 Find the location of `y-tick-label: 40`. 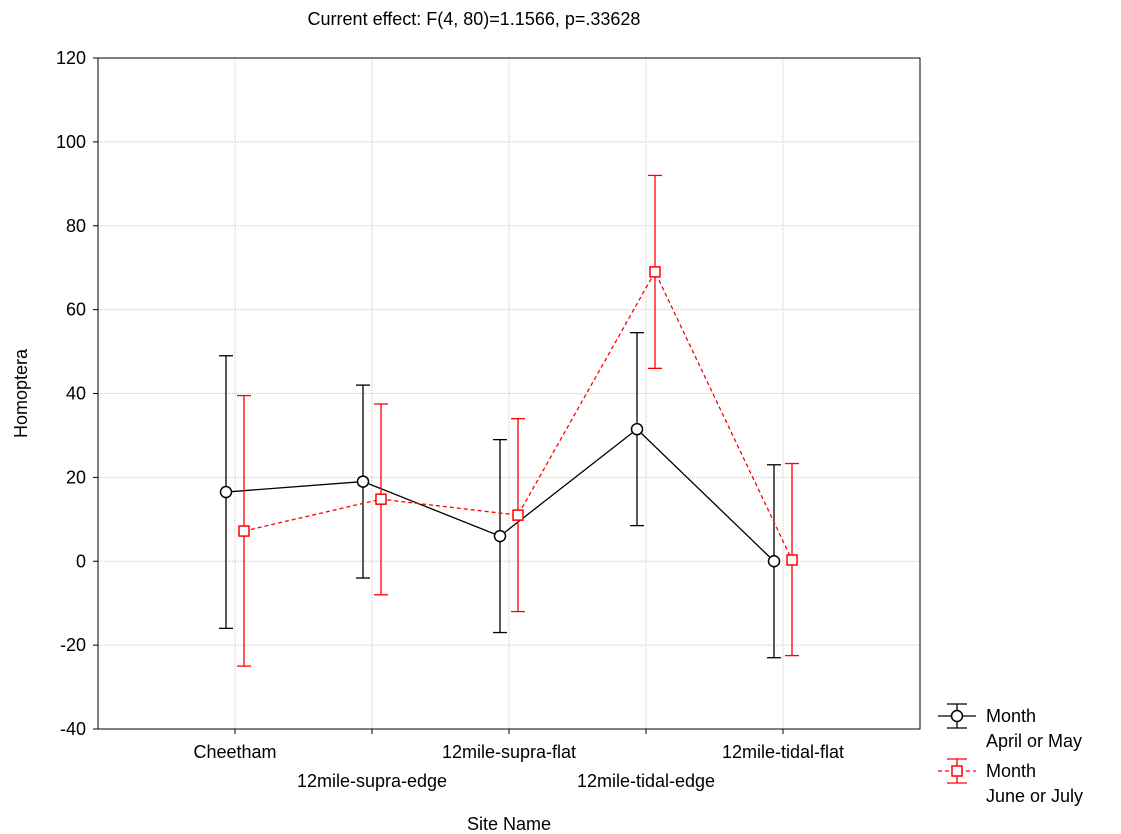

y-tick-label: 40 is located at coordinates (76, 394).